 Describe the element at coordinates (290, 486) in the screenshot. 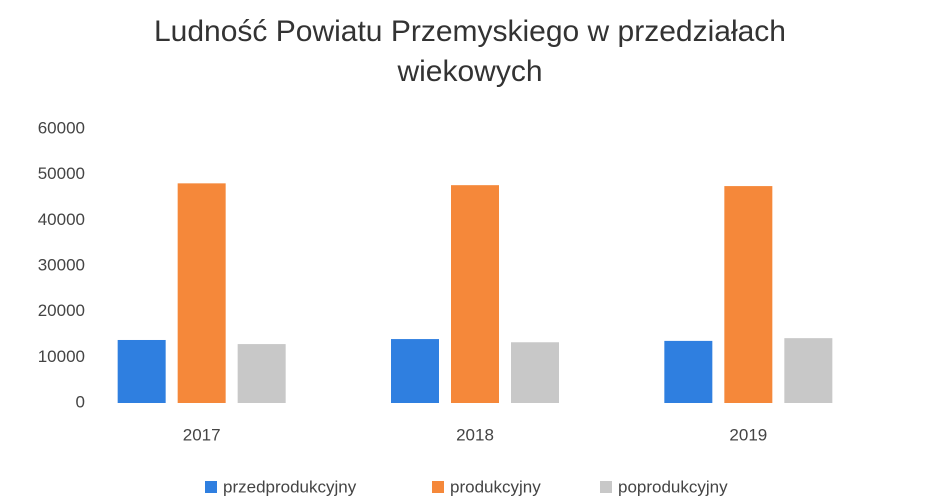

I see `legend-label: przedprodukcyjny` at that location.